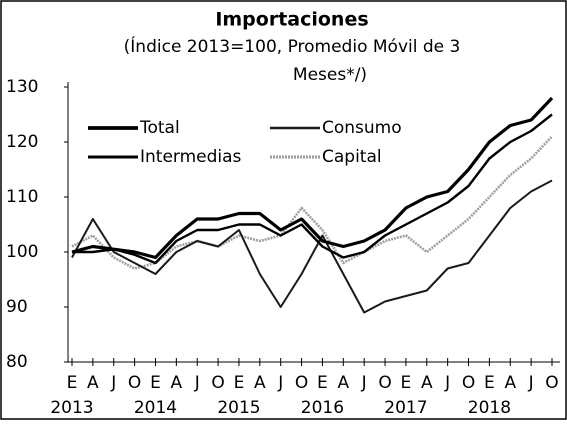 The height and width of the screenshot is (424, 567). I want to click on legend-label: Consumo, so click(362, 128).